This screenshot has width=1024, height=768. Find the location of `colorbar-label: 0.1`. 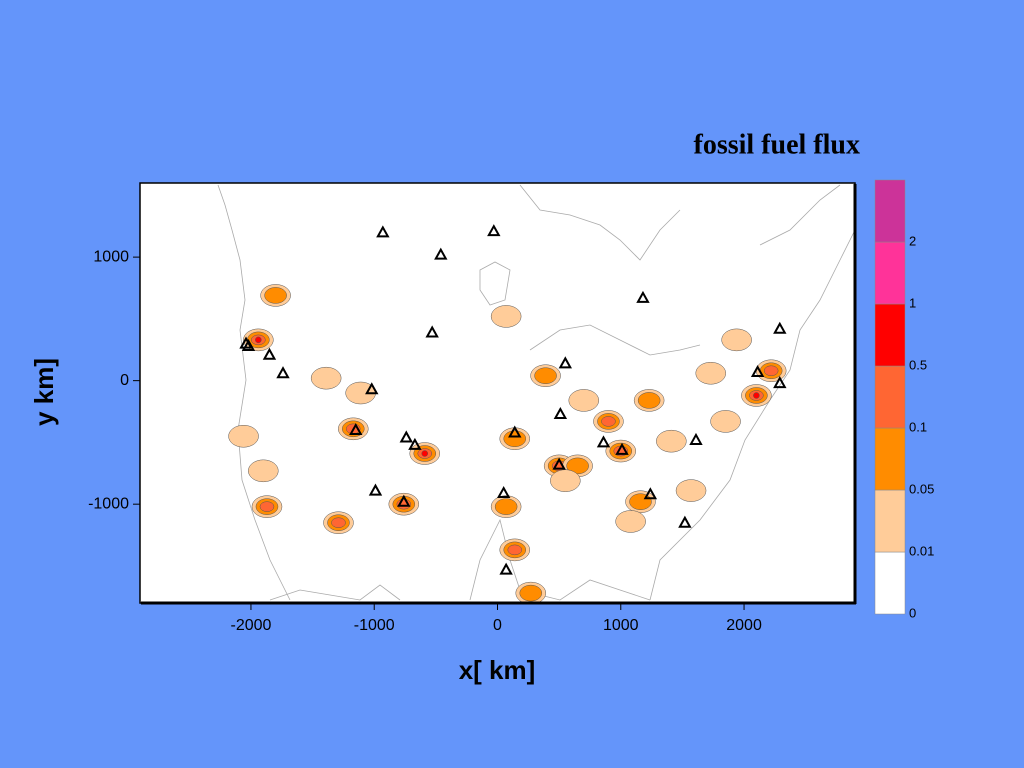

colorbar-label: 0.1 is located at coordinates (918, 426).